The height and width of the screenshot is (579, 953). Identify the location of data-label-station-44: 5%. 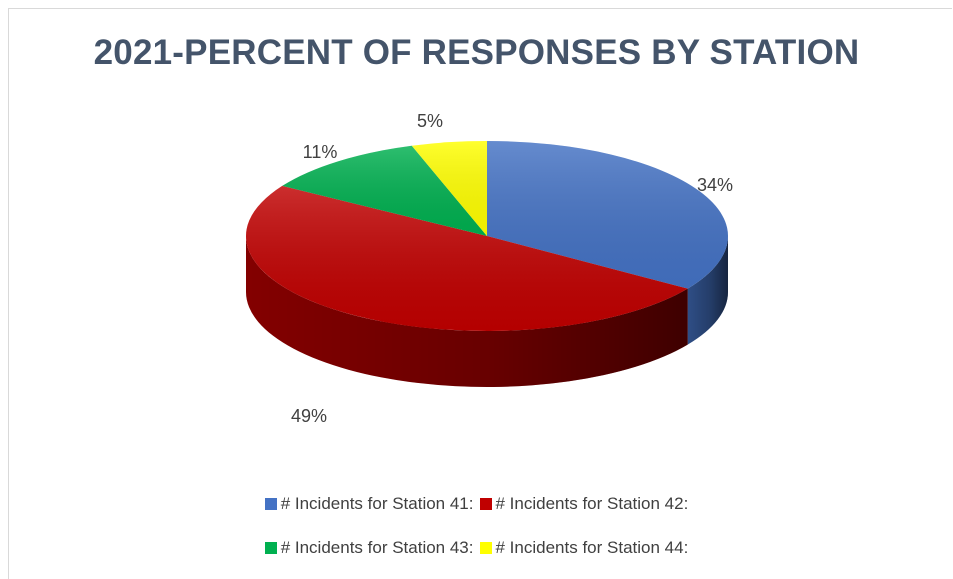
(430, 121).